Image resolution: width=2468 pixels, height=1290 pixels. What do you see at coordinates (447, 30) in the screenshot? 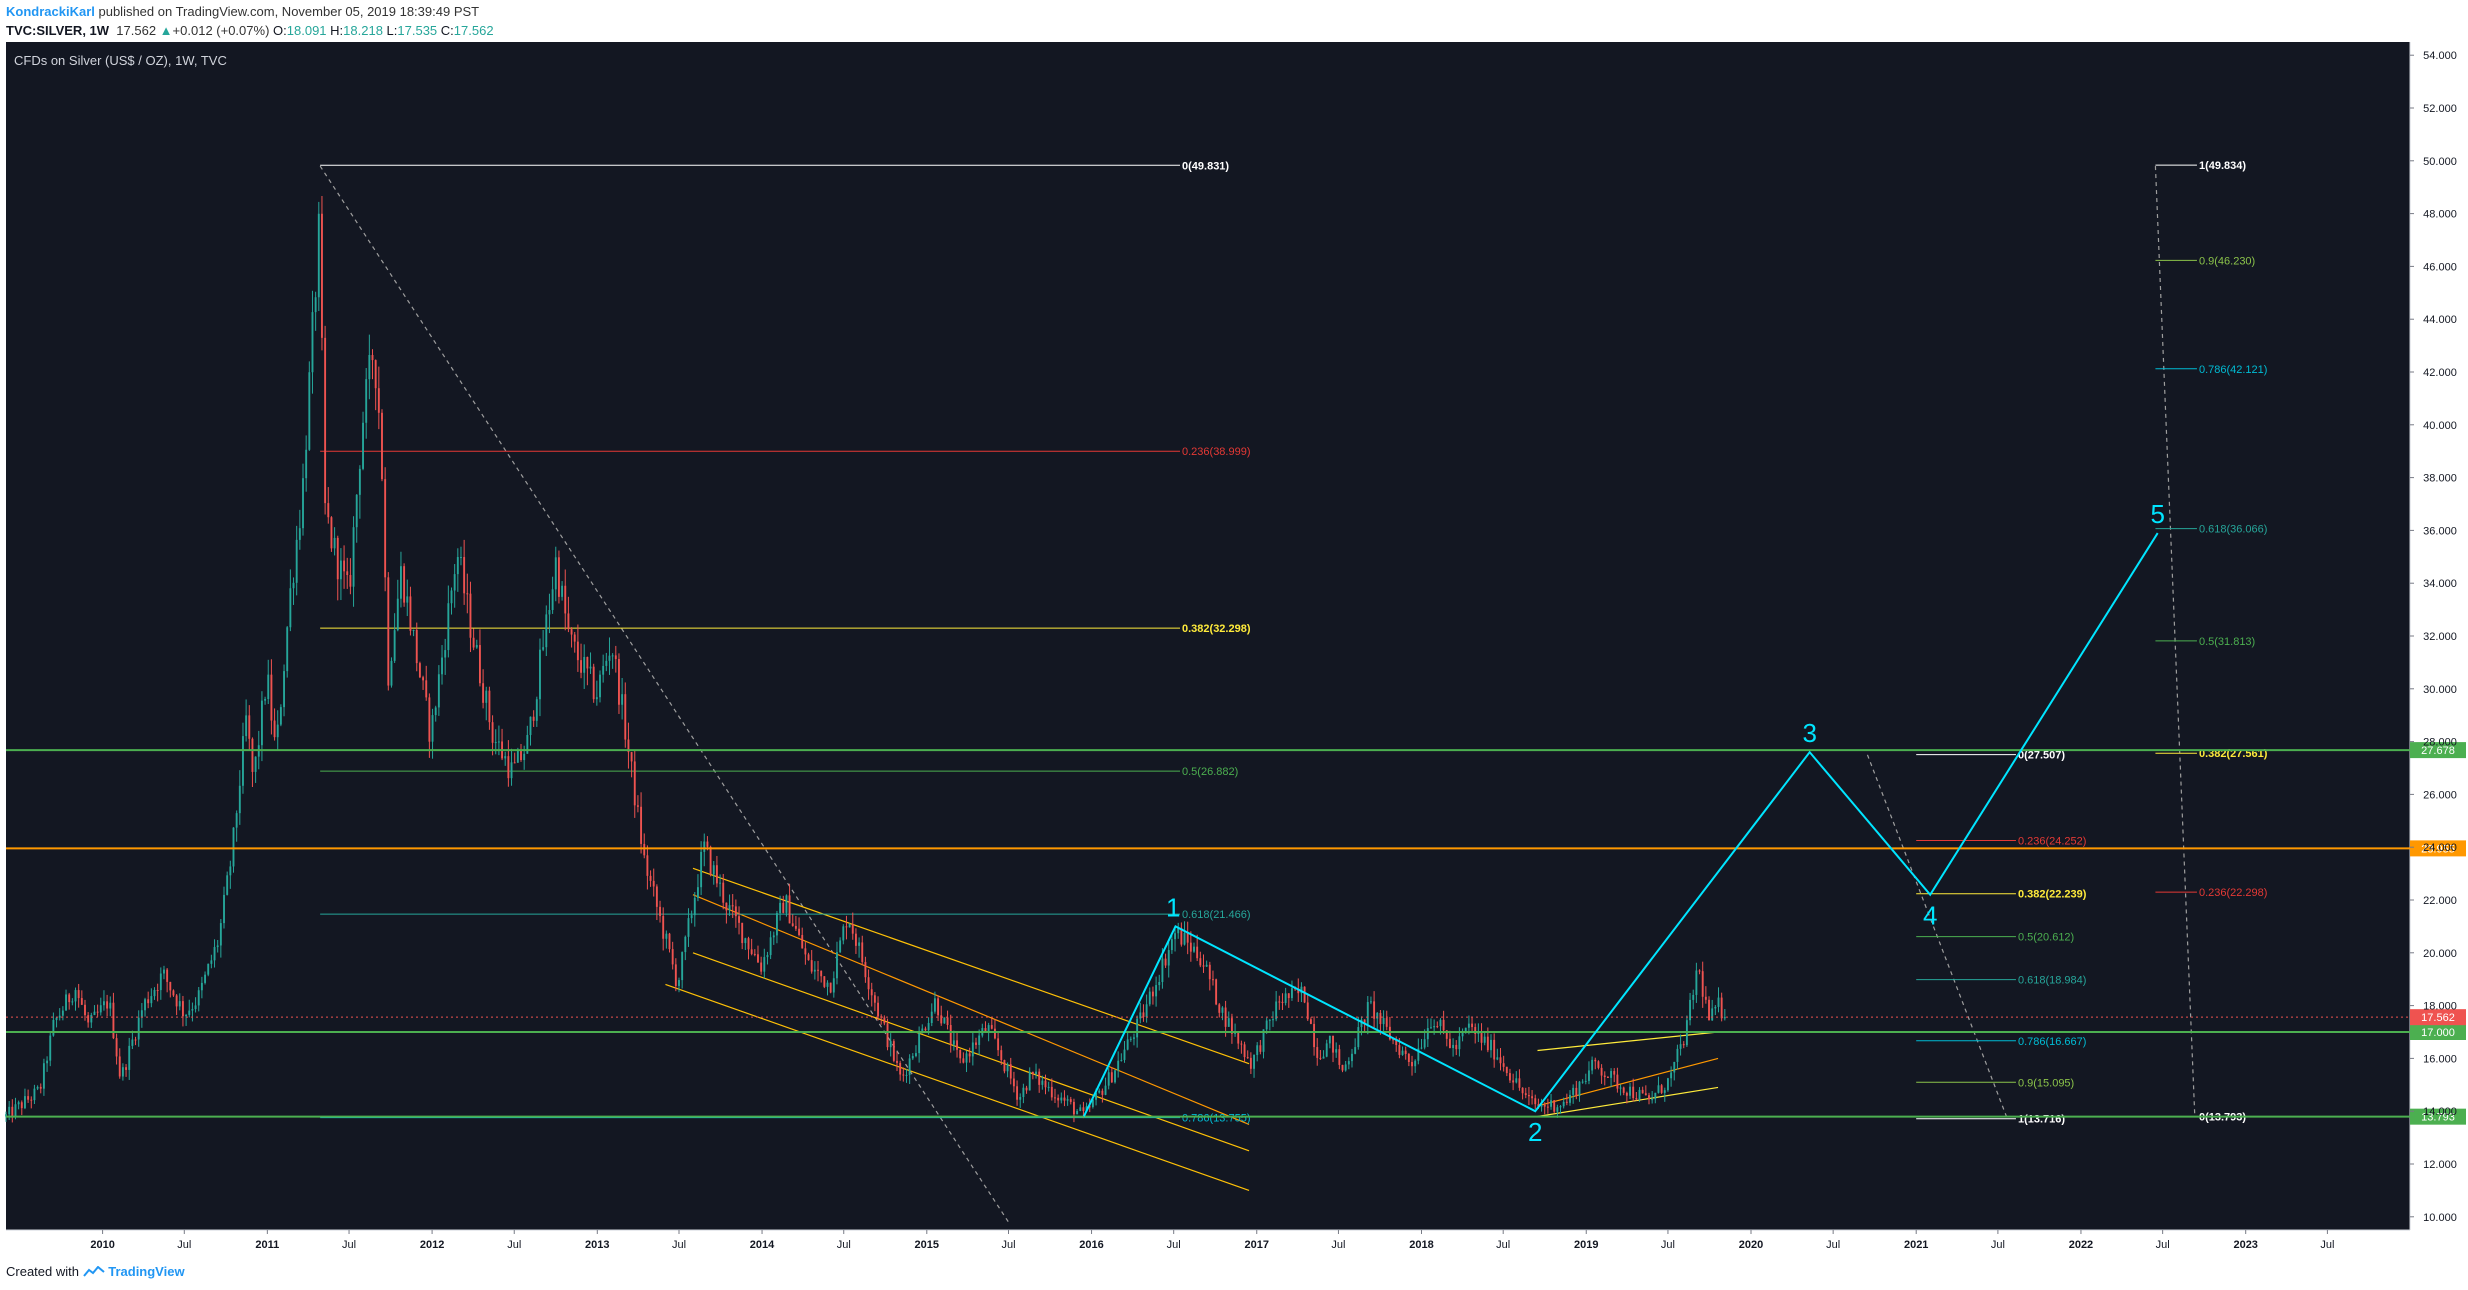
I see `close-label: C:` at bounding box center [447, 30].